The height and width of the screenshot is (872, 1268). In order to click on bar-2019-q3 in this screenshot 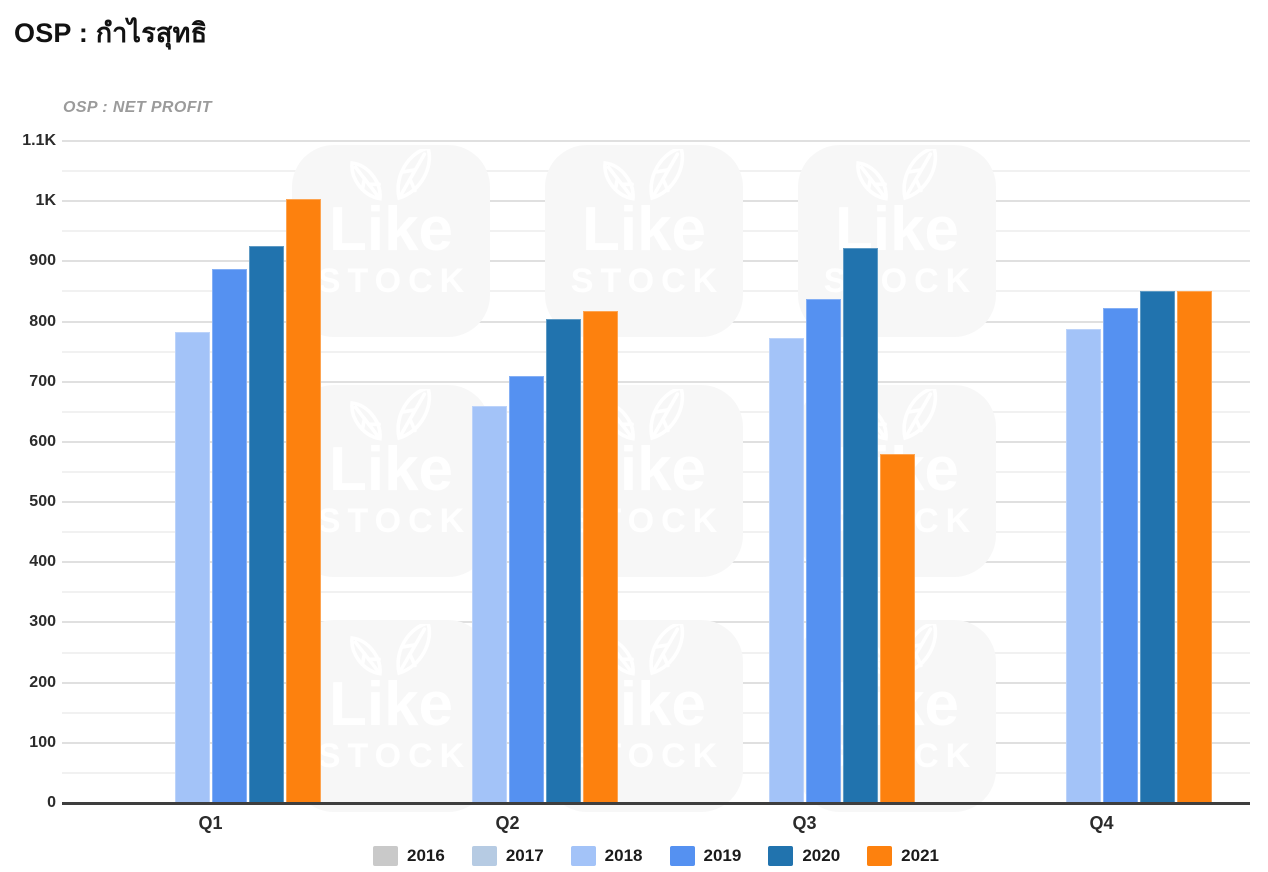, I will do `click(823, 551)`.